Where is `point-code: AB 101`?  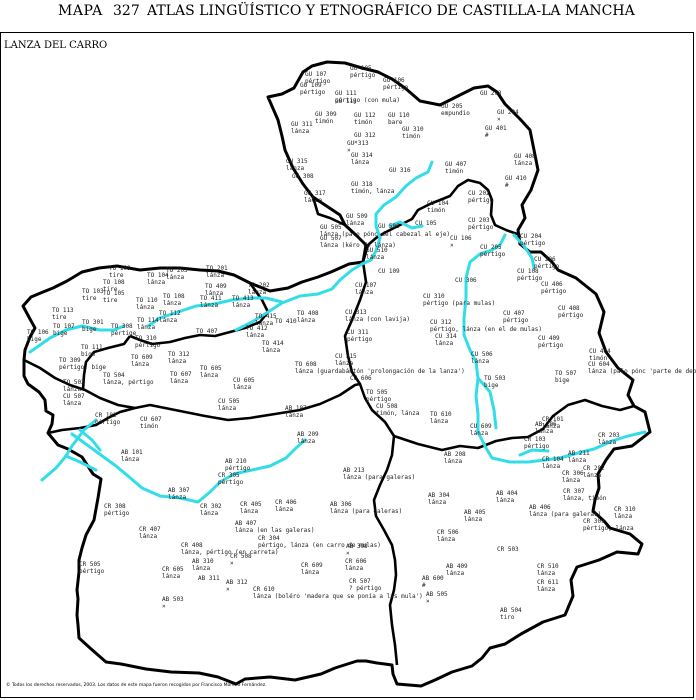
point-code: AB 101 is located at coordinates (132, 452).